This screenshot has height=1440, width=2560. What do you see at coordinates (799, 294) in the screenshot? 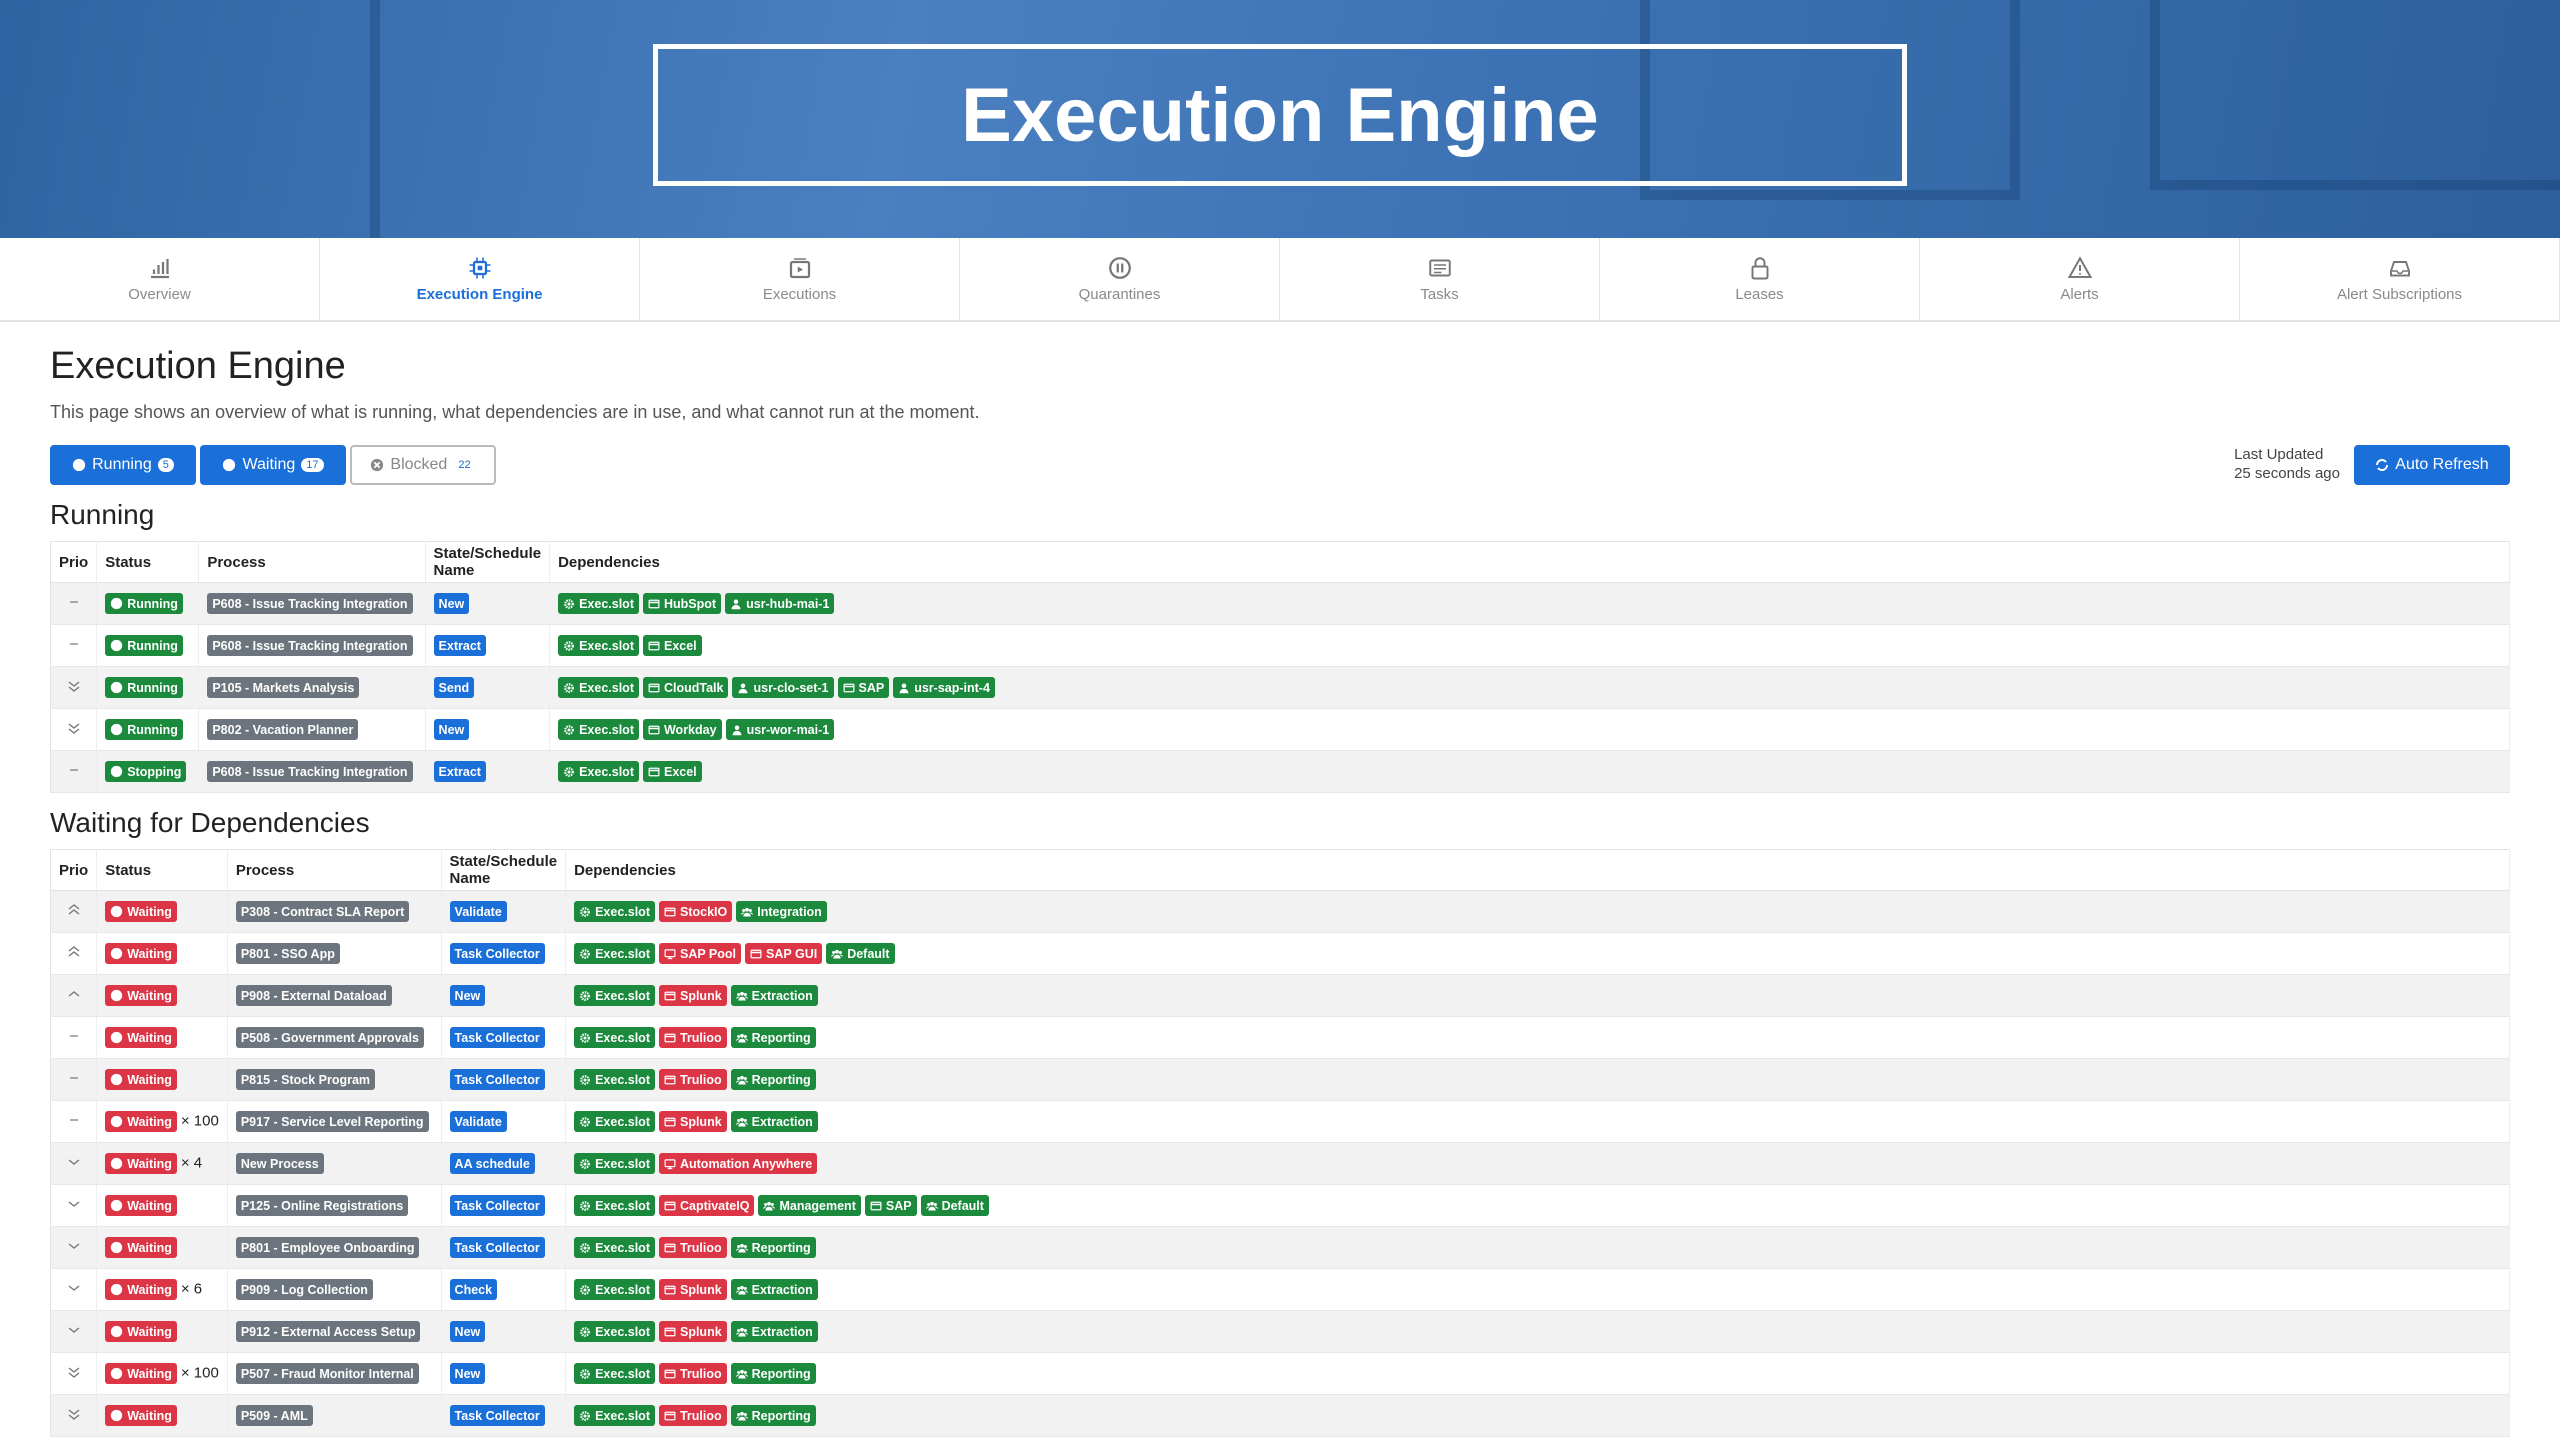
I see `nav-tab-label: Executions` at bounding box center [799, 294].